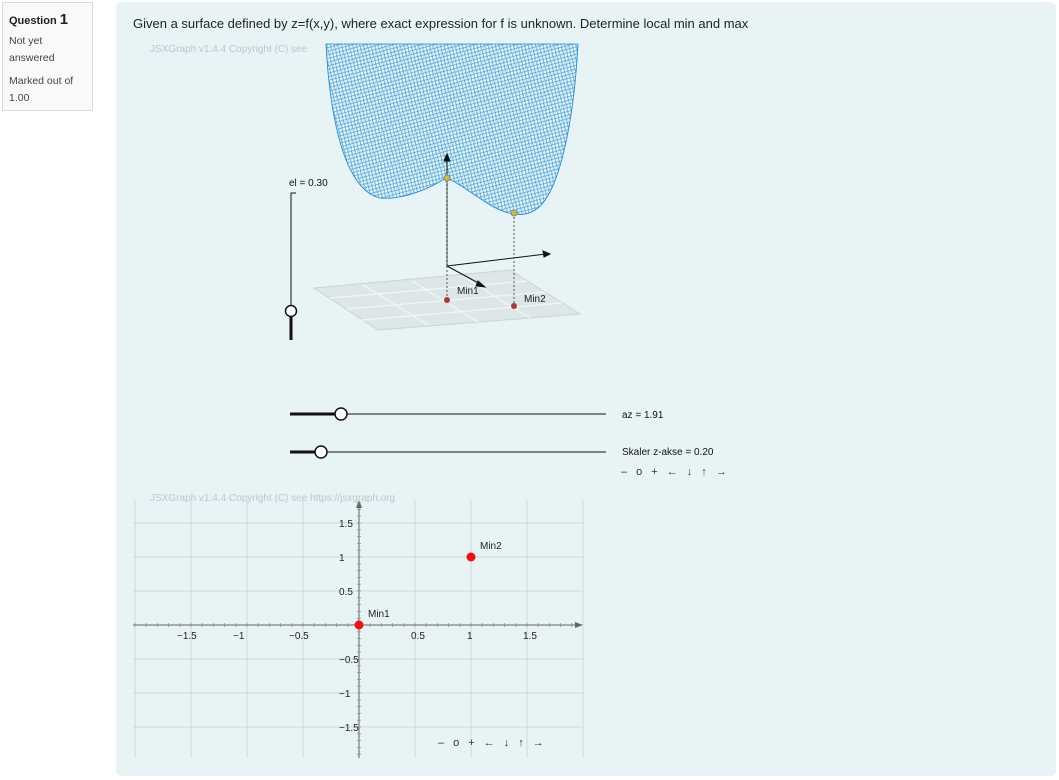  What do you see at coordinates (639, 472) in the screenshot?
I see `zoom-reset-button: o` at bounding box center [639, 472].